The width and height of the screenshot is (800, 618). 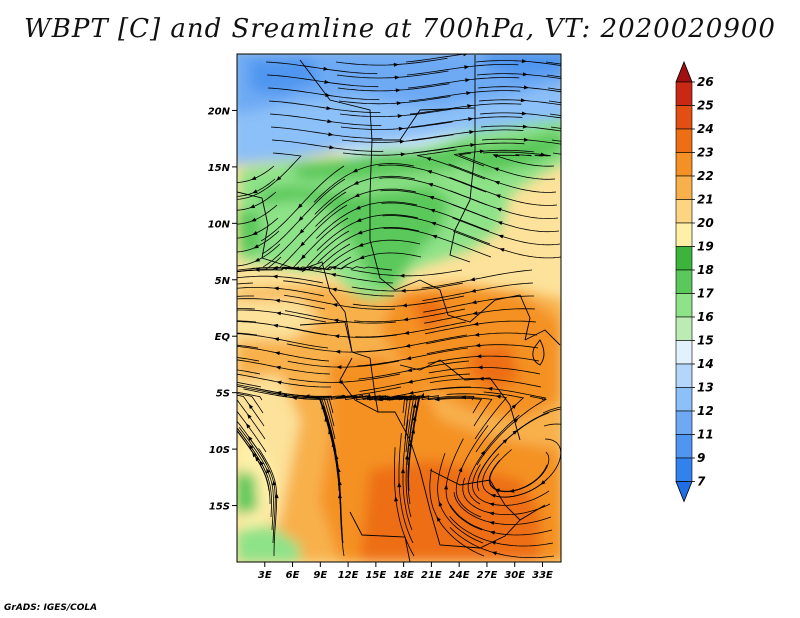 What do you see at coordinates (705, 176) in the screenshot?
I see `colorbar-label: 22` at bounding box center [705, 176].